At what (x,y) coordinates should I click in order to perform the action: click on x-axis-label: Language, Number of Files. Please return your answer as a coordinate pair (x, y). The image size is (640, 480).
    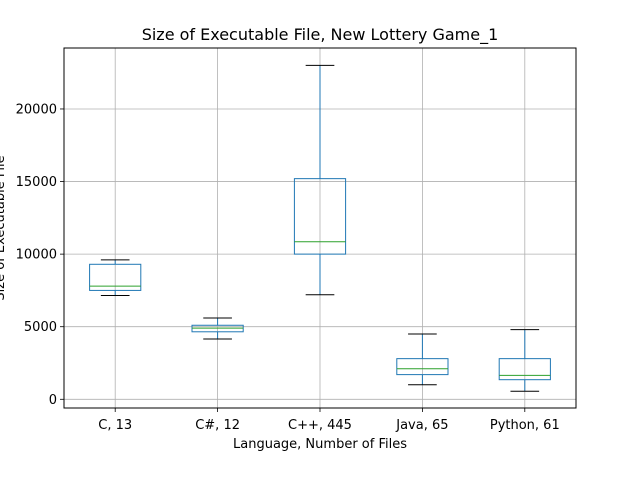
    Looking at the image, I should click on (320, 444).